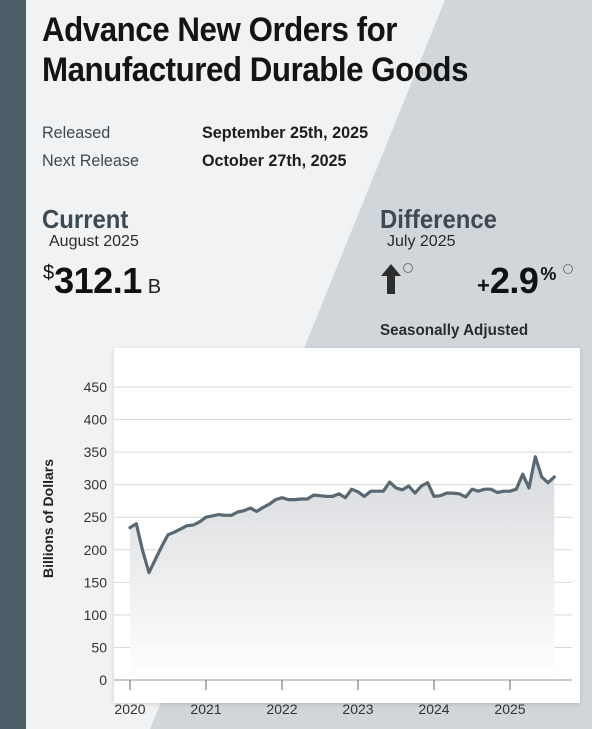 This screenshot has height=729, width=592. What do you see at coordinates (219, 30) in the screenshot?
I see `title-line-1: Advance New Orders for` at bounding box center [219, 30].